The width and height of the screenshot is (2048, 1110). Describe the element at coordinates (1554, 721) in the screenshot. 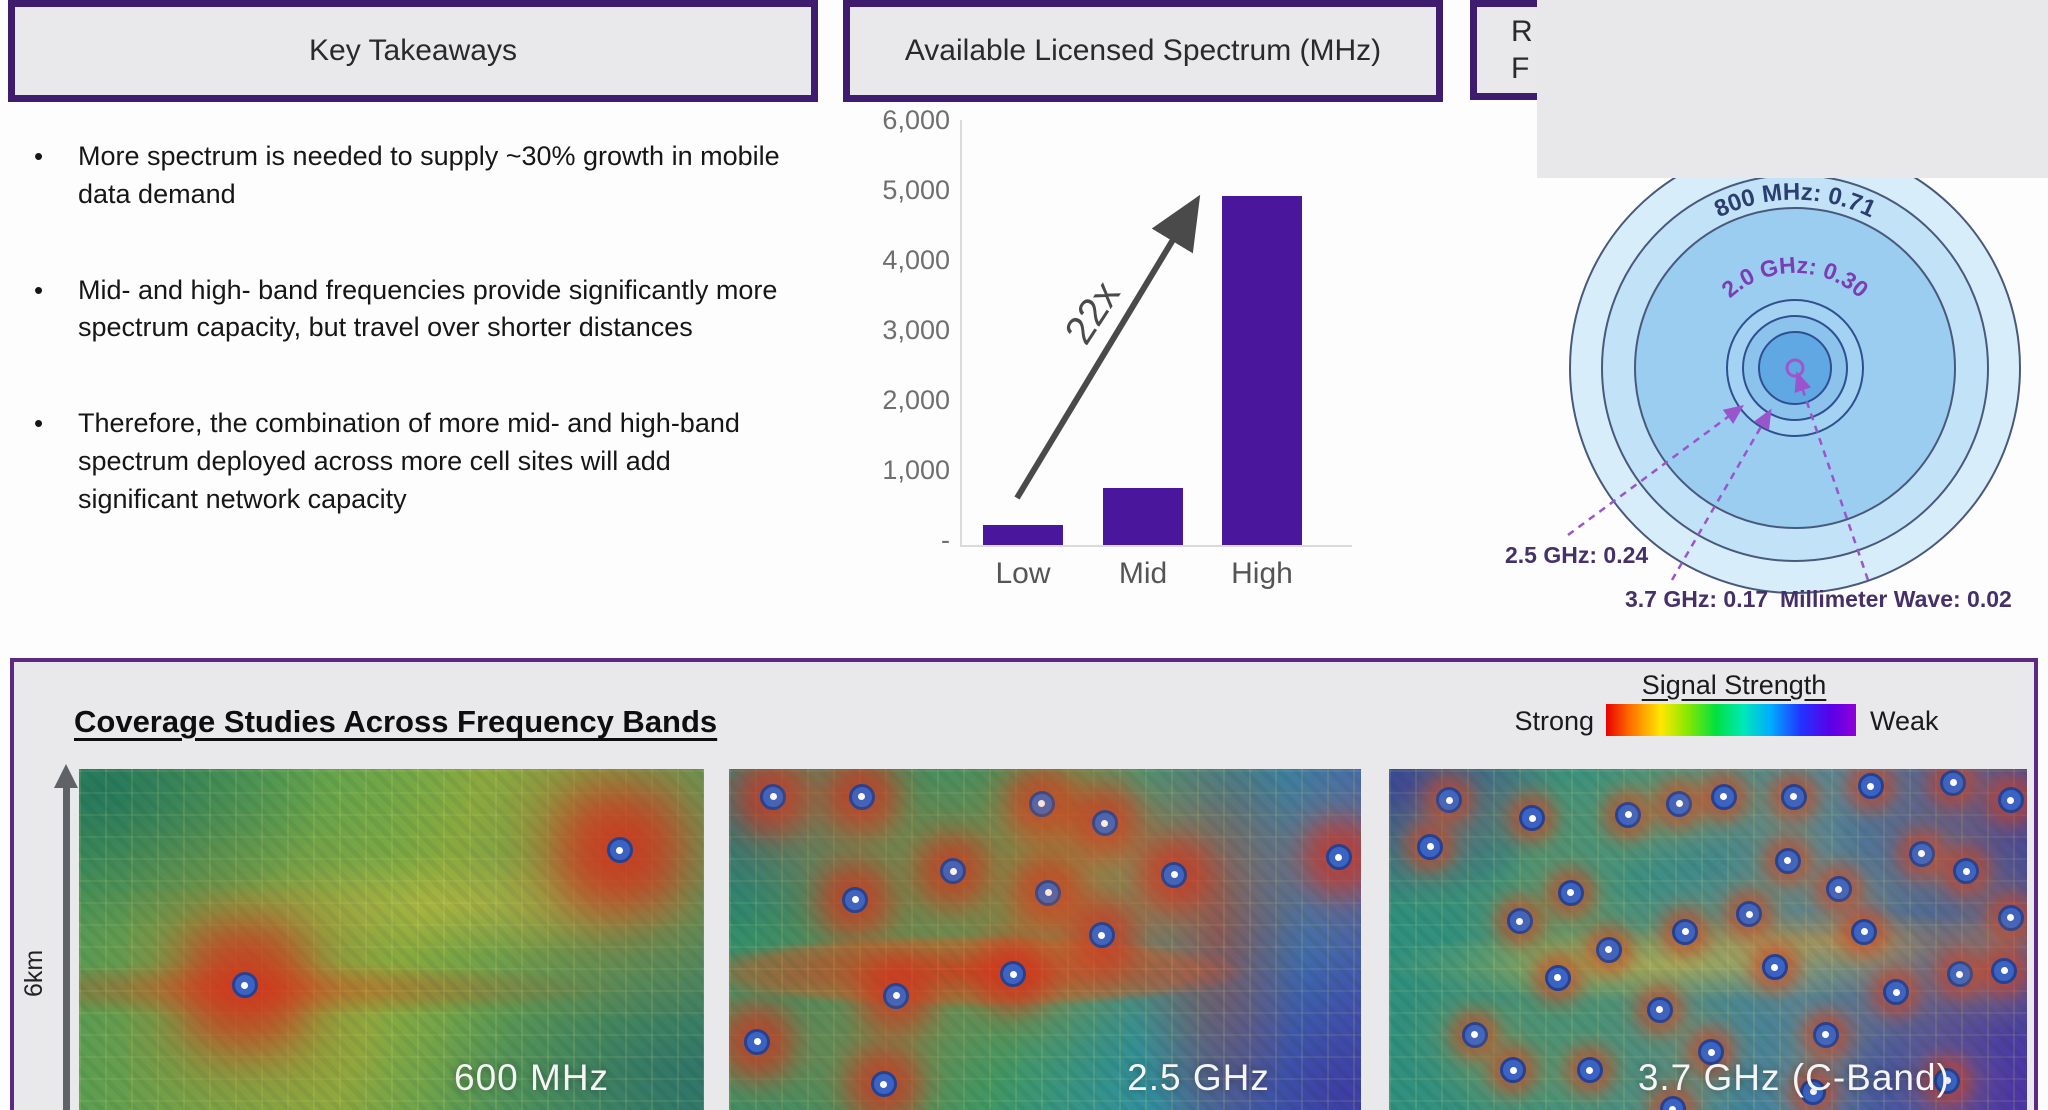

I see `legend-strong-label: Strong` at that location.